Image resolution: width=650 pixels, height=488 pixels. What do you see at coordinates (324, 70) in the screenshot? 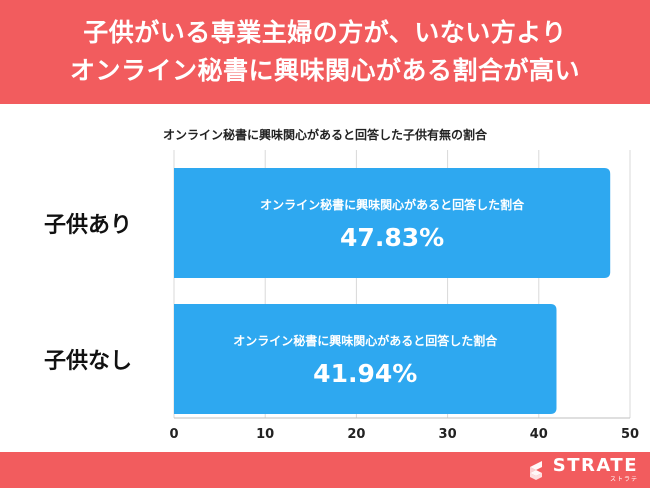
I see `headline-line-2: オンライン秘書に興味関心がある割合が高い` at bounding box center [324, 70].